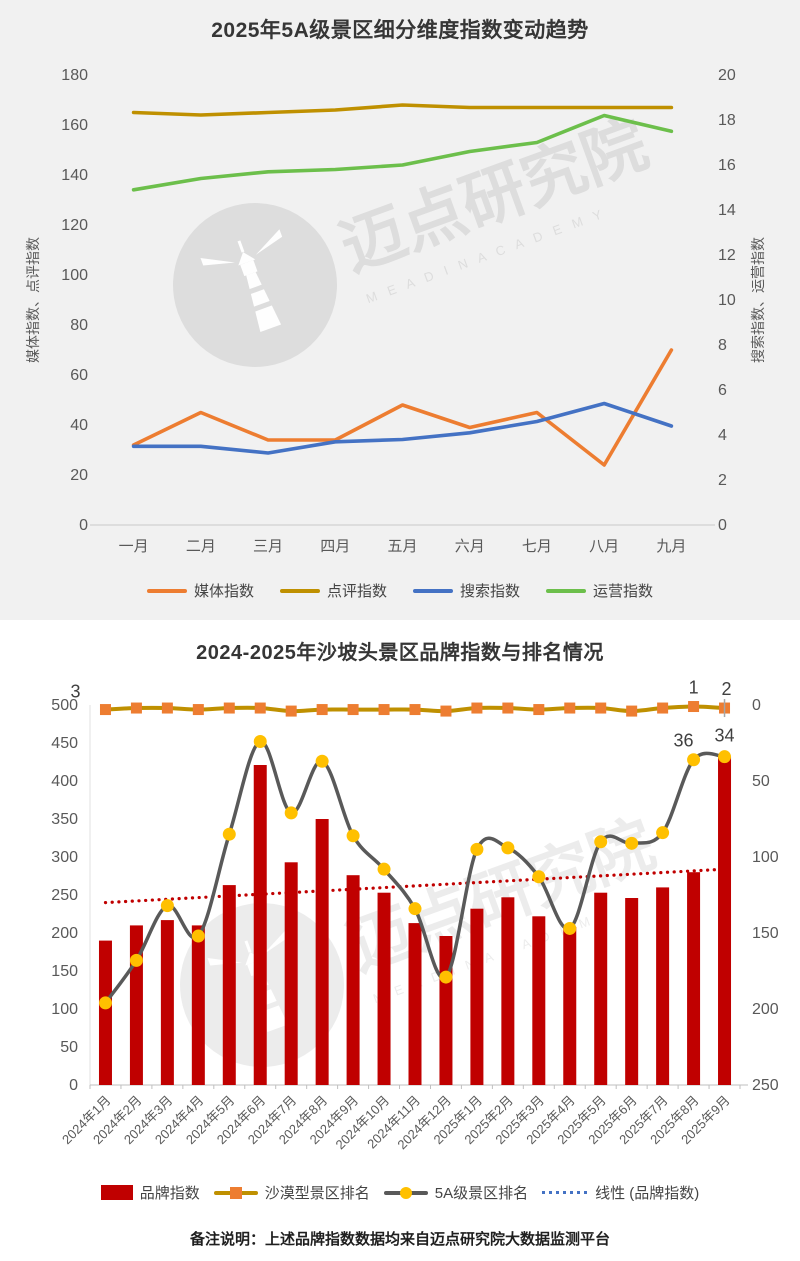  Describe the element at coordinates (400, 653) in the screenshot. I see `chart2-title: 2024-2025年沙坡头景区品牌指数与排名情况` at that location.